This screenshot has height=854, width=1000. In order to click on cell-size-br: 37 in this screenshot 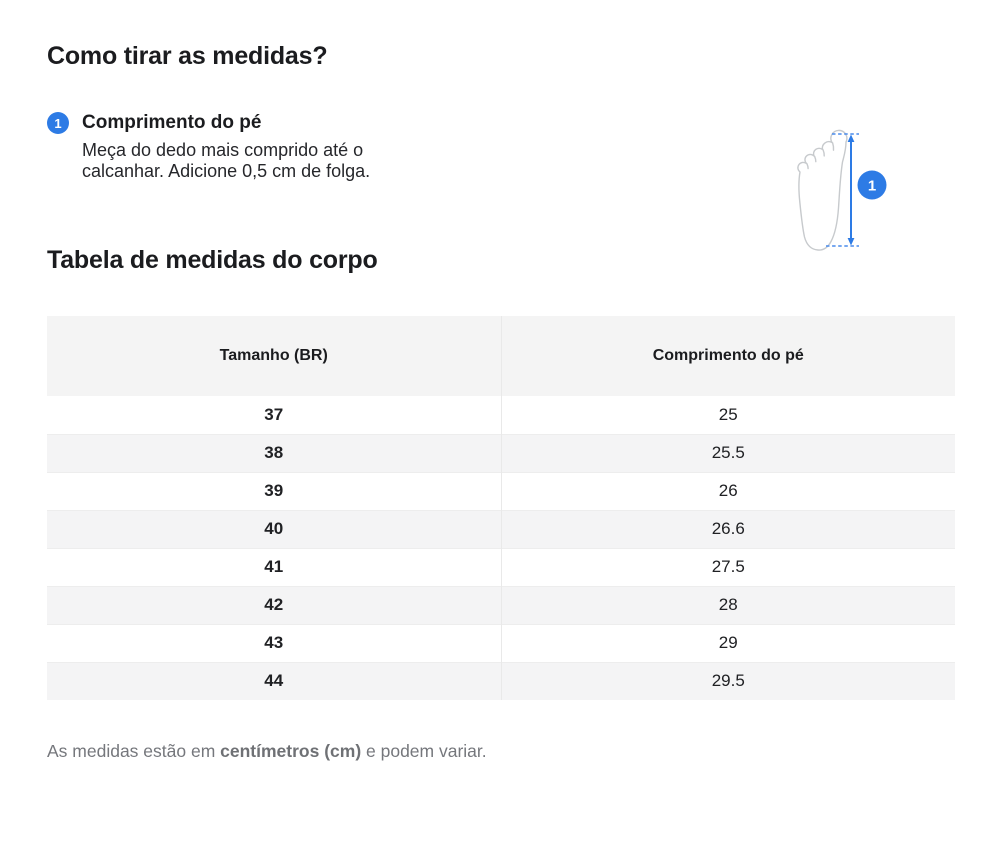, I will do `click(274, 415)`.